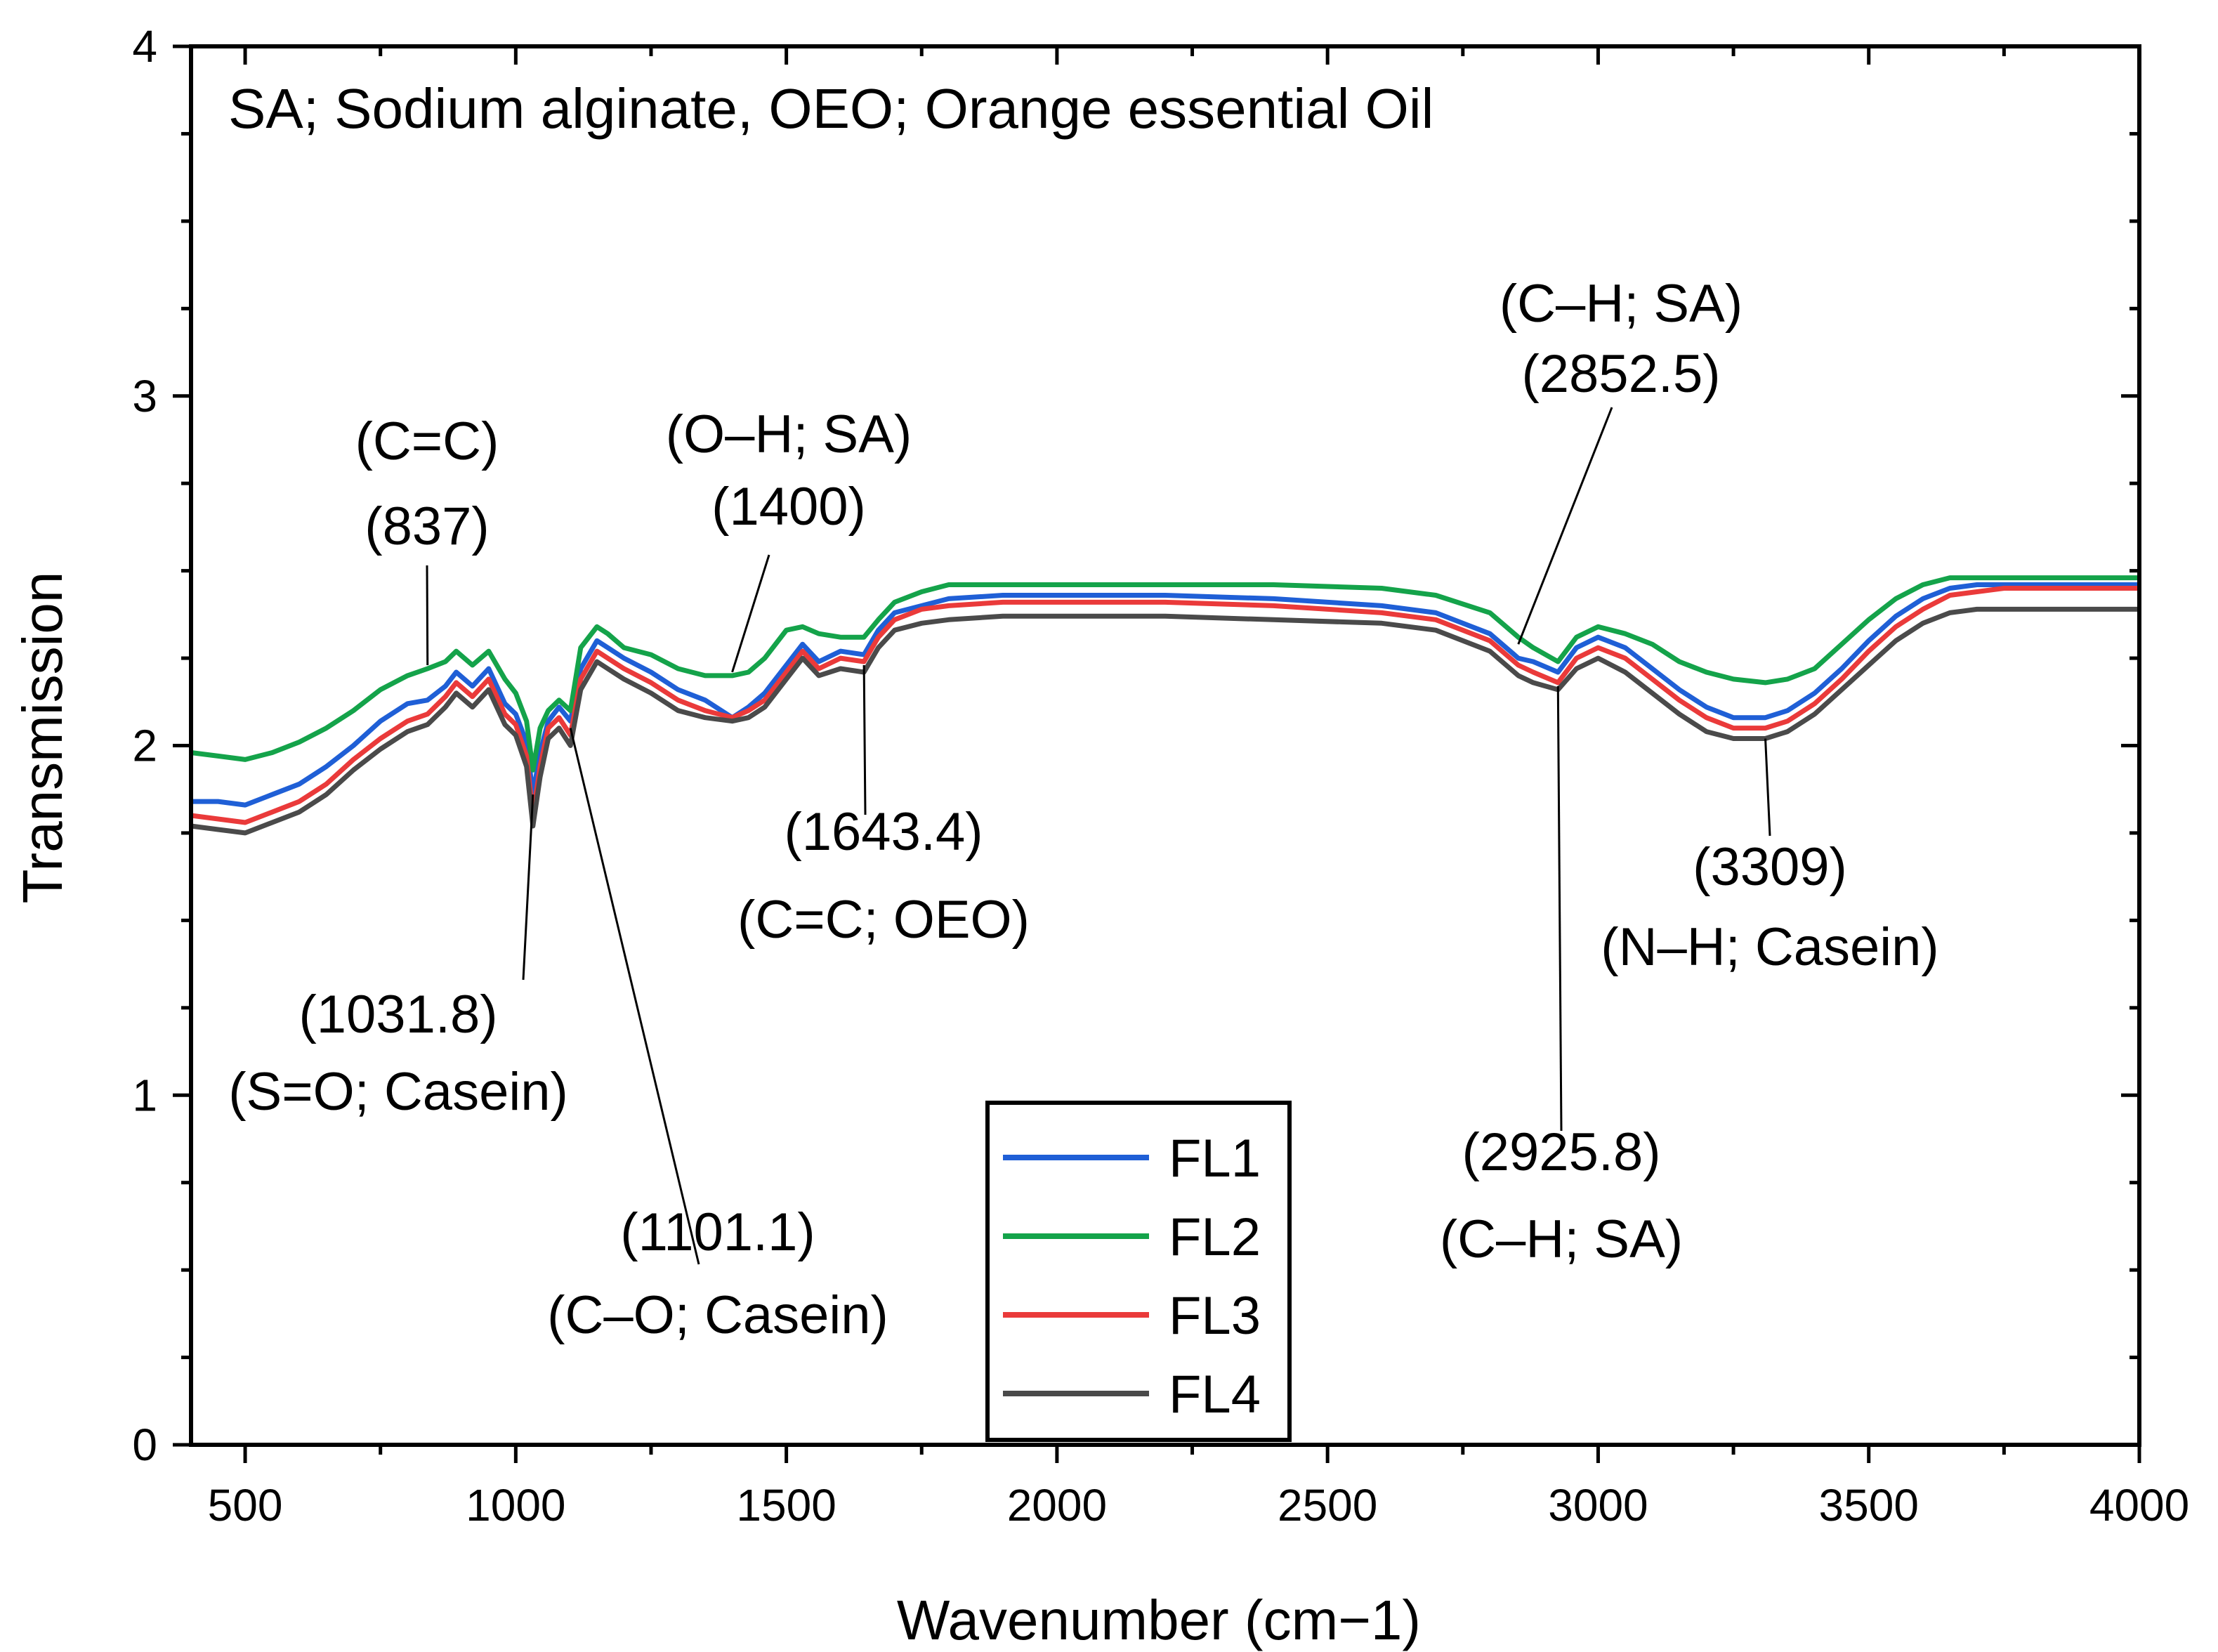  What do you see at coordinates (397, 1014) in the screenshot?
I see `annotation-label: (1031.8)` at bounding box center [397, 1014].